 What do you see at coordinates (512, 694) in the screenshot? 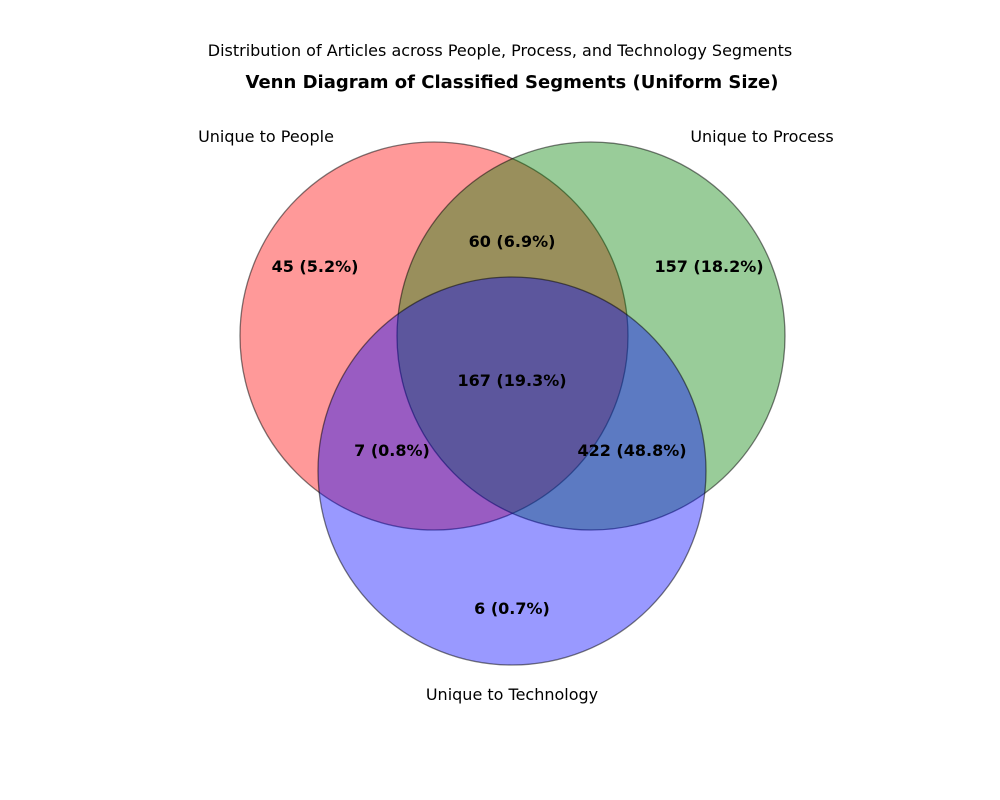
I see `technology-set-label: Unique to Technology` at bounding box center [512, 694].